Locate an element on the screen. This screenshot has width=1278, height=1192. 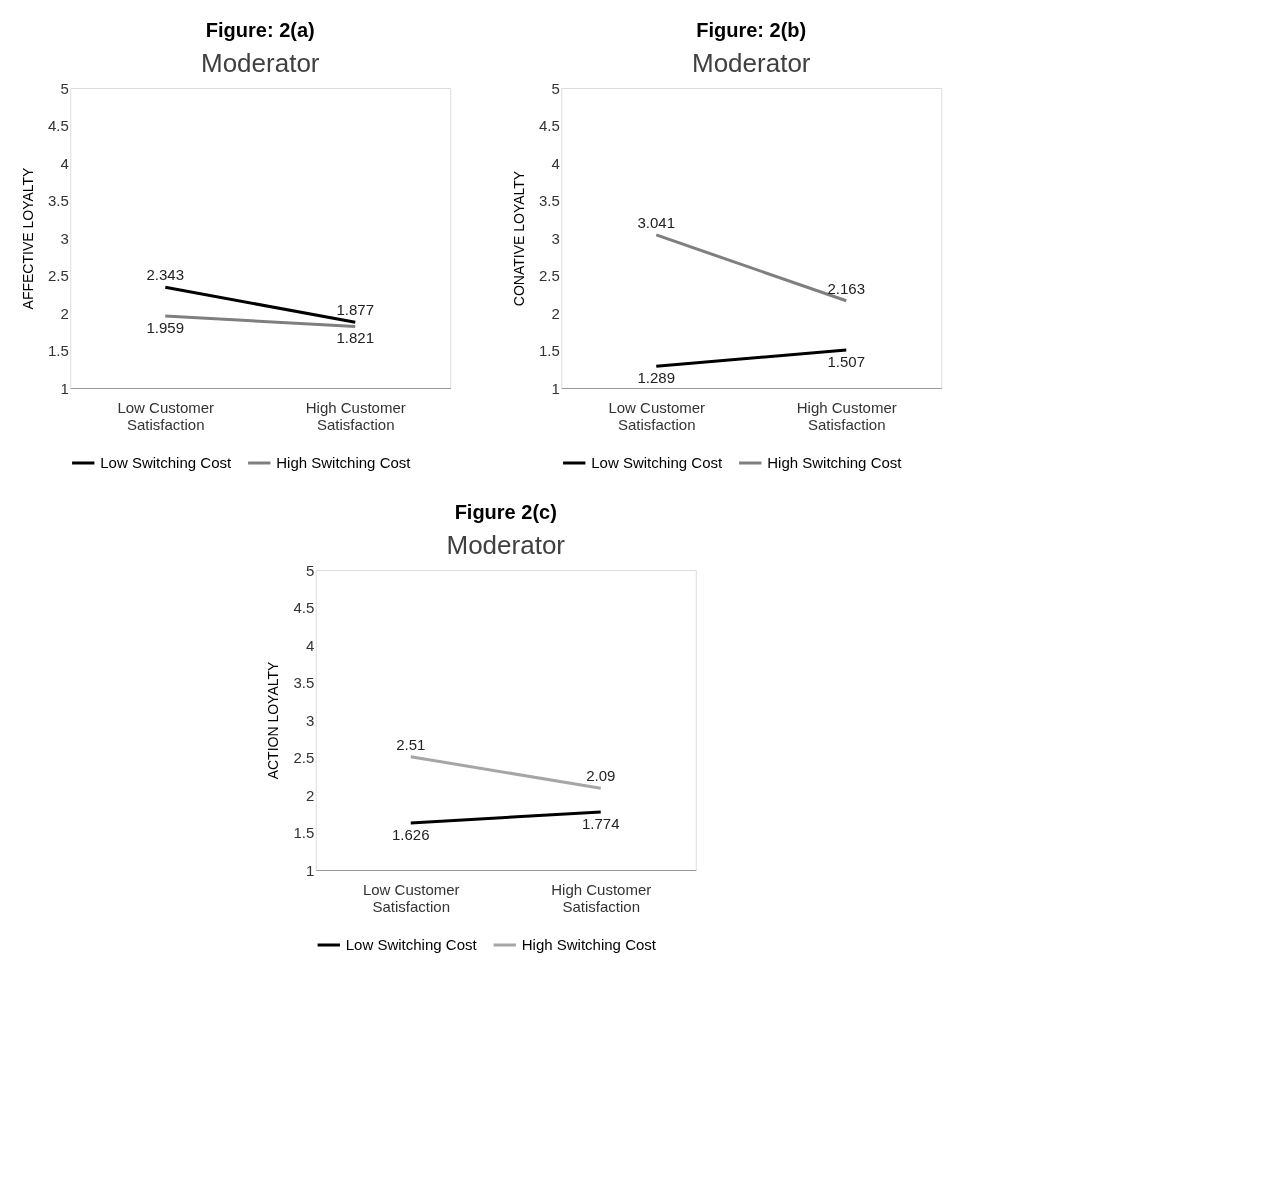
chart-title: Figure: 2(b) is located at coordinates (751, 30).